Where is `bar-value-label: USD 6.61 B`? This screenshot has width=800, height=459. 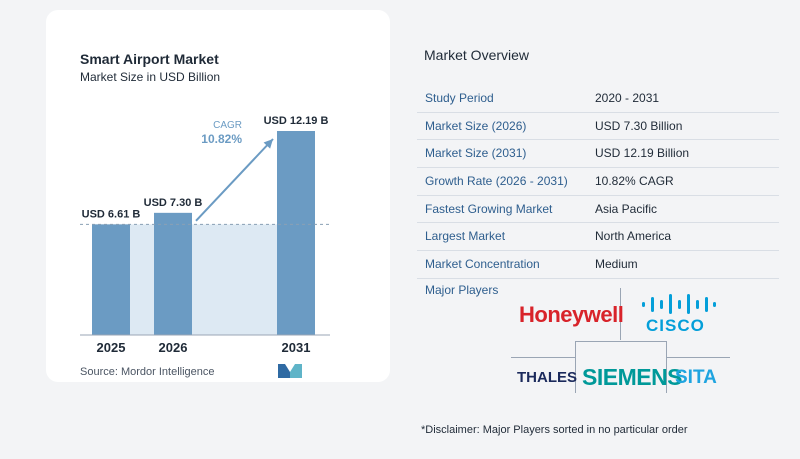 bar-value-label: USD 6.61 B is located at coordinates (111, 214).